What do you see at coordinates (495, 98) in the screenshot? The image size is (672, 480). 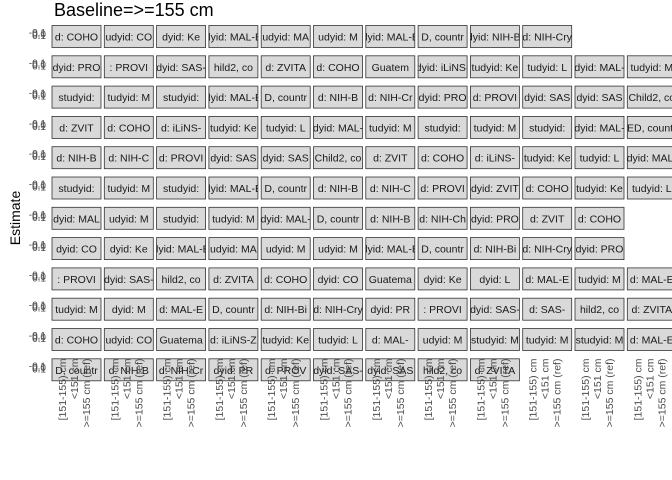 I see `facet-strip-label: d: PROVI` at bounding box center [495, 98].